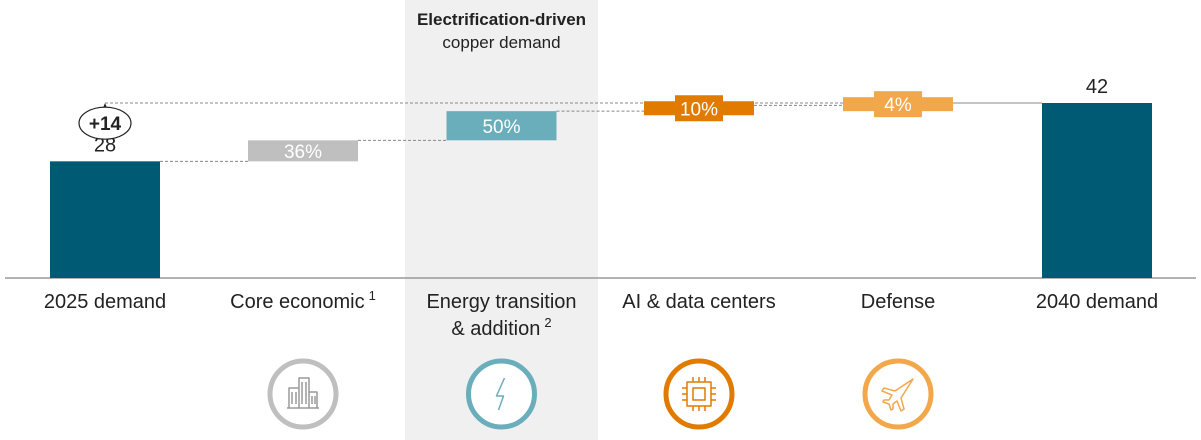 The height and width of the screenshot is (440, 1201). Describe the element at coordinates (501, 302) in the screenshot. I see `category-label: Energy transition` at that location.